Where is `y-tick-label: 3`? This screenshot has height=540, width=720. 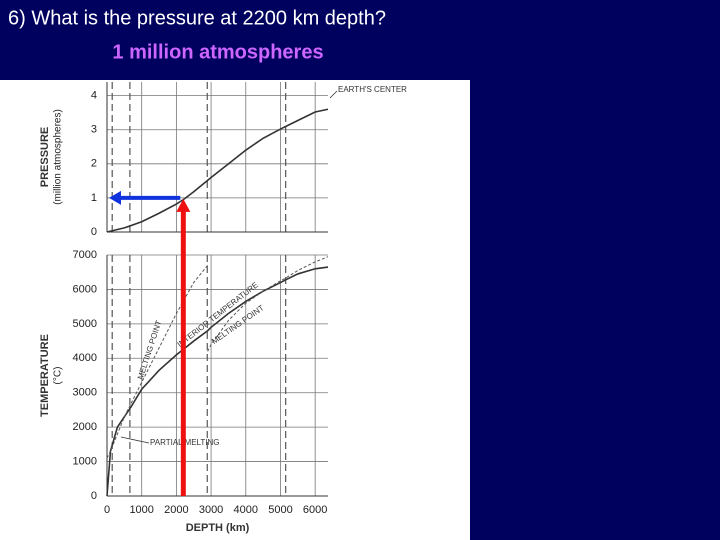 y-tick-label: 3 is located at coordinates (94, 130).